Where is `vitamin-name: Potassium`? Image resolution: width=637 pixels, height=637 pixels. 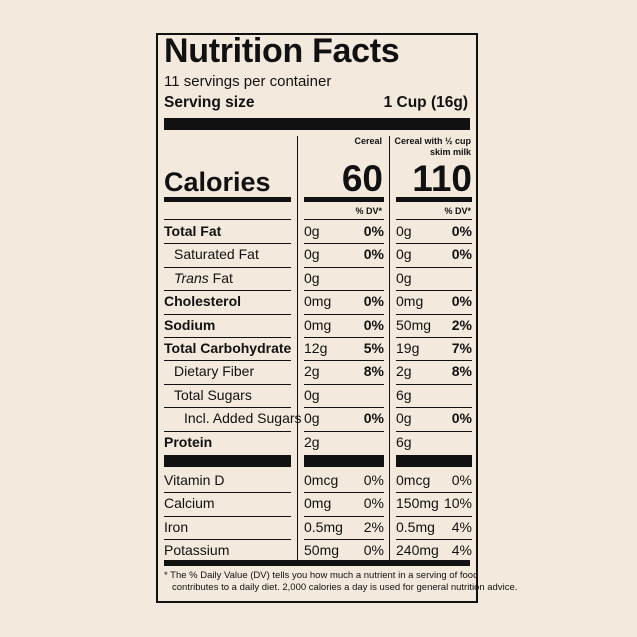
vitamin-name: Potassium is located at coordinates (197, 550).